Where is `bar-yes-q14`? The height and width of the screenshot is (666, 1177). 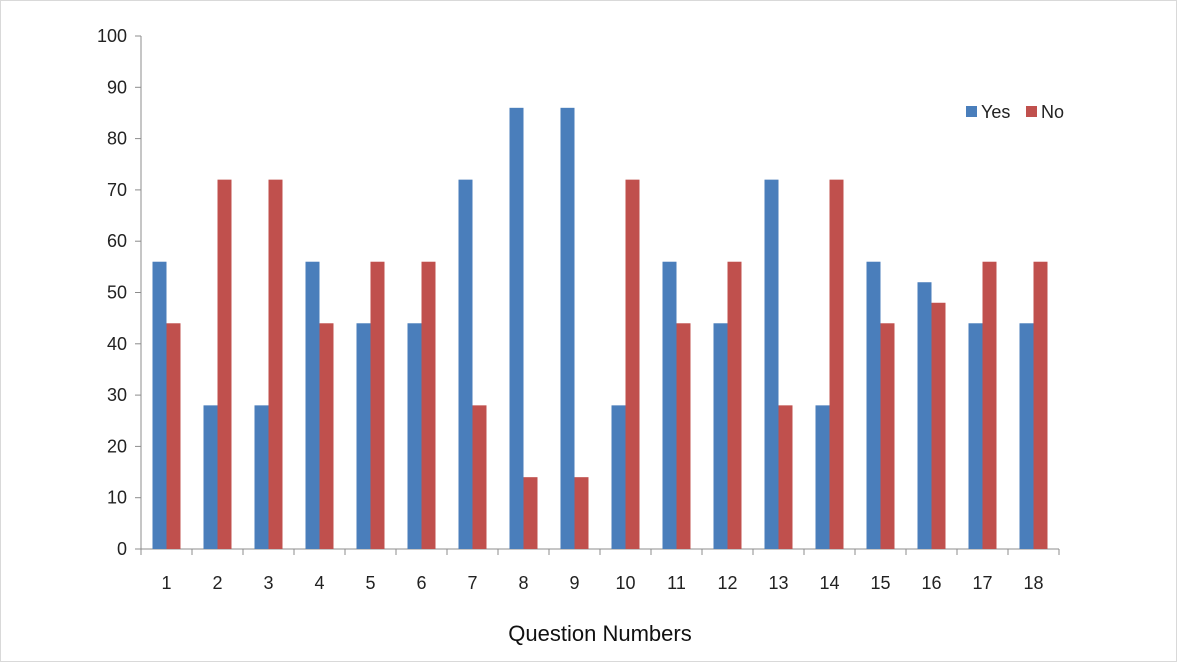 bar-yes-q14 is located at coordinates (822, 477).